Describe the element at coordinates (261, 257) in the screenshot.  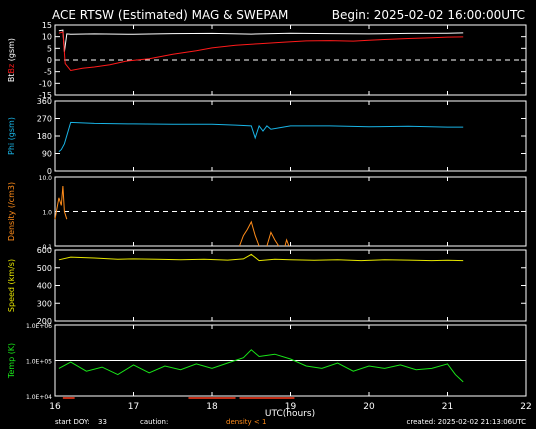
I see `series-line-speed` at that location.